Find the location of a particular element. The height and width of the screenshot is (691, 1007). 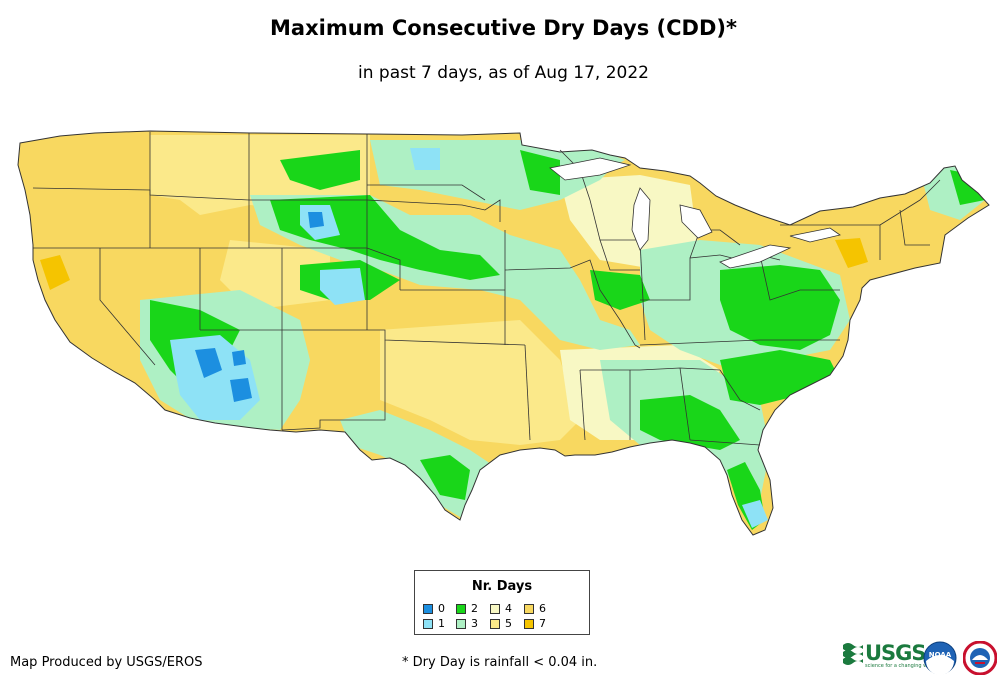

usgs-tagline: science for a changing world is located at coordinates (901, 666).